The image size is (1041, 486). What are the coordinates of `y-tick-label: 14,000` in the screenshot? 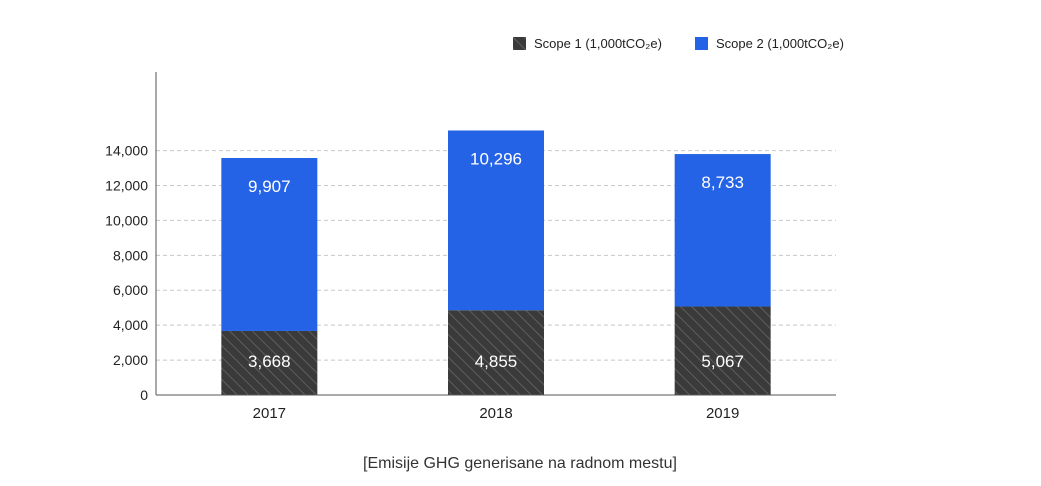 It's located at (126, 151).